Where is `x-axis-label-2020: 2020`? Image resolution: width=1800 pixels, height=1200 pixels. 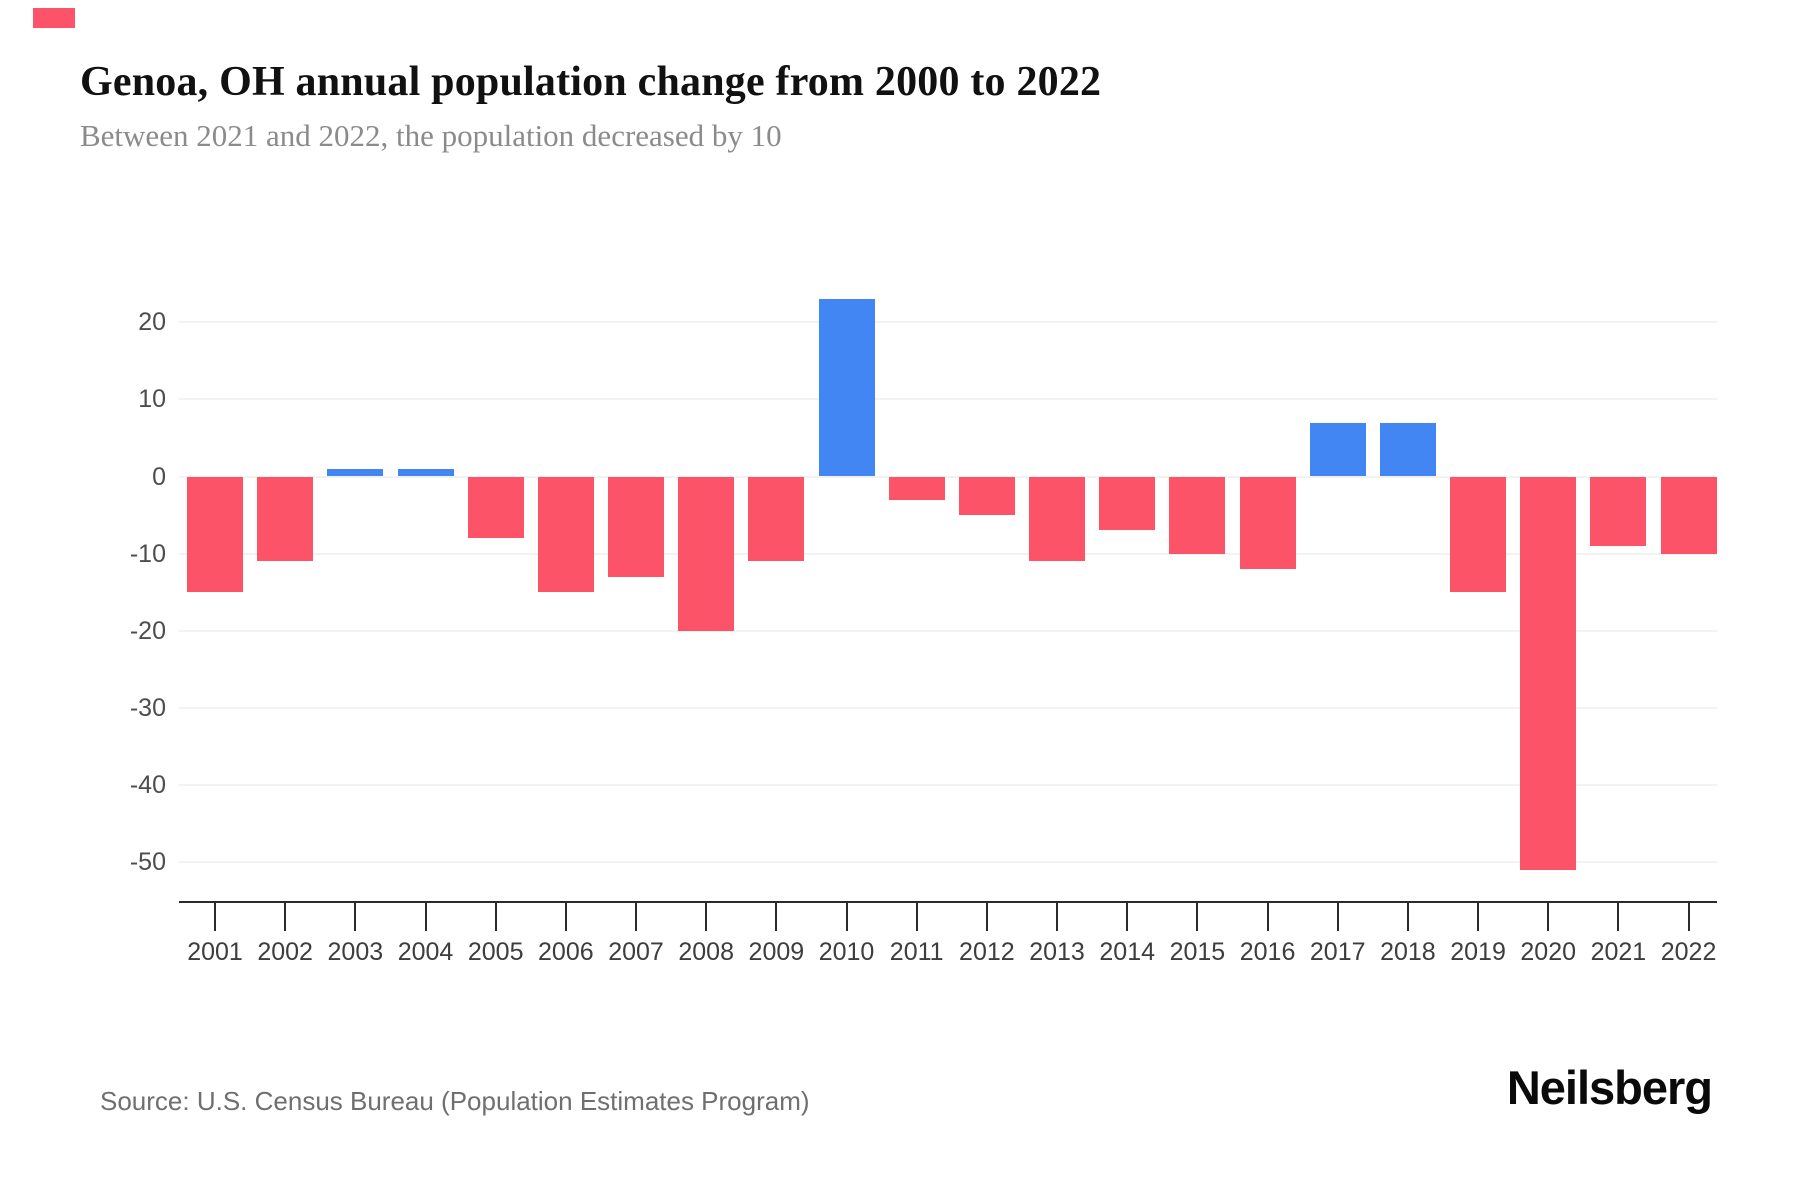
x-axis-label-2020: 2020 is located at coordinates (1548, 952).